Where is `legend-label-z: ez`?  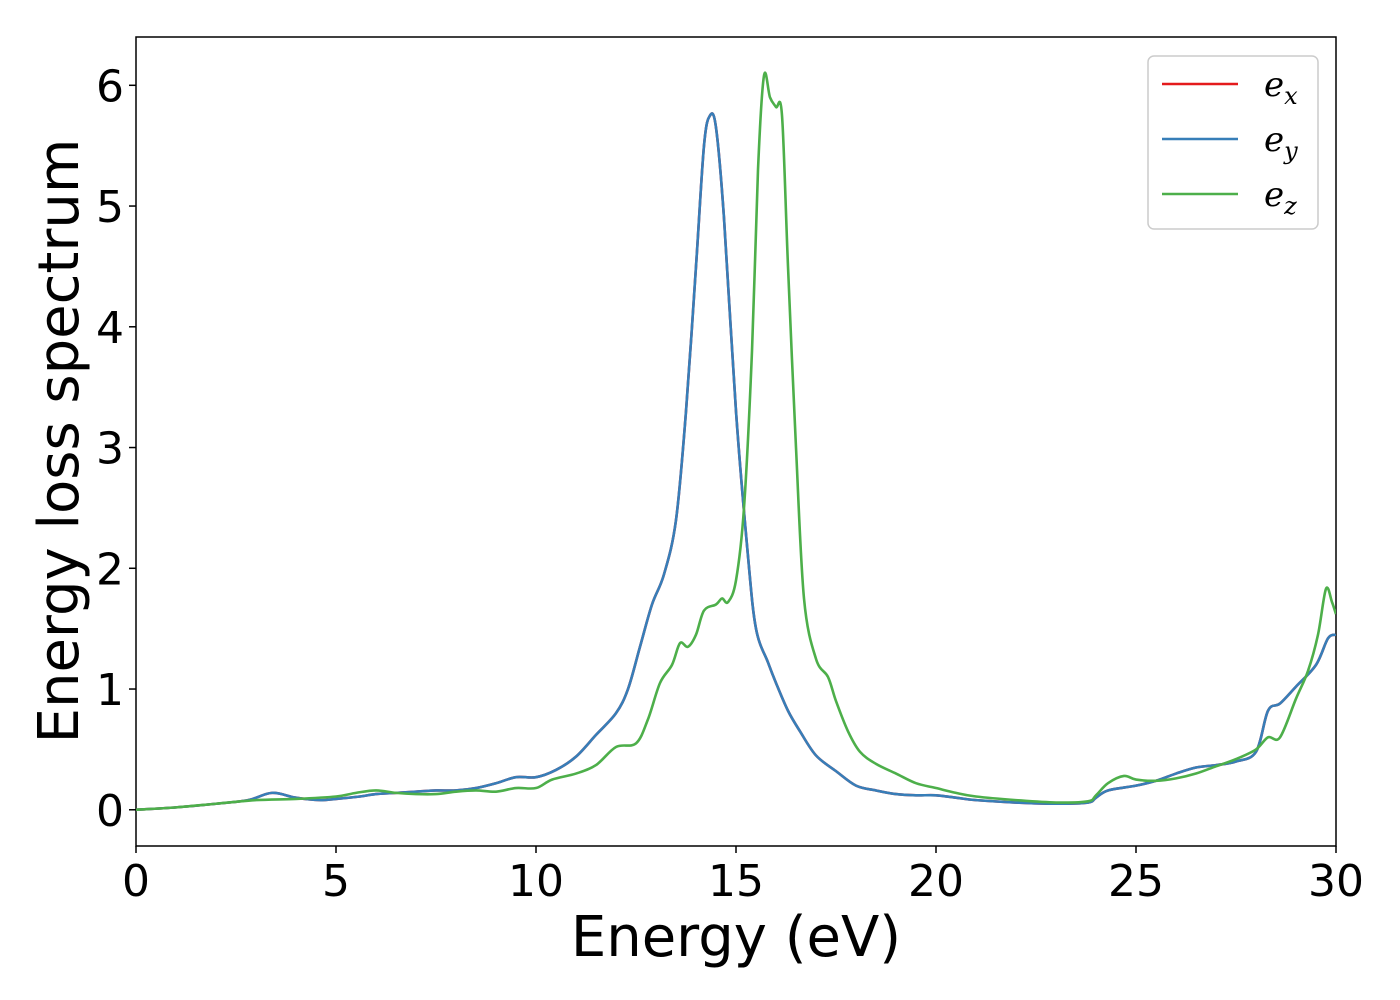
legend-label-z: ez is located at coordinates (1280, 197).